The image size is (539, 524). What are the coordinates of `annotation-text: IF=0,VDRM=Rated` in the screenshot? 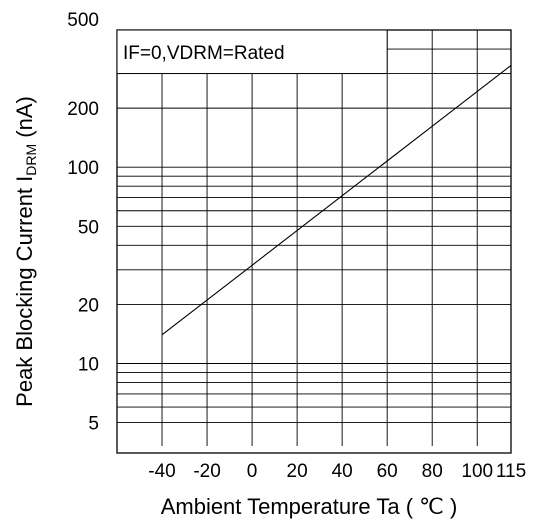 It's located at (204, 53).